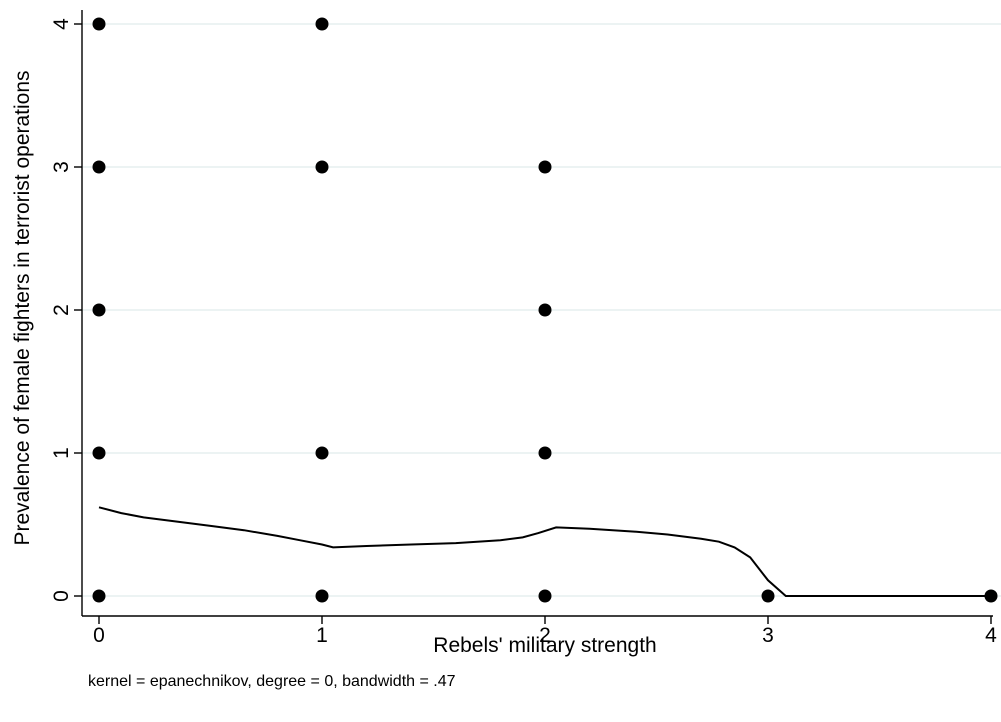  I want to click on x-tick-label-4: 4, so click(991, 635).